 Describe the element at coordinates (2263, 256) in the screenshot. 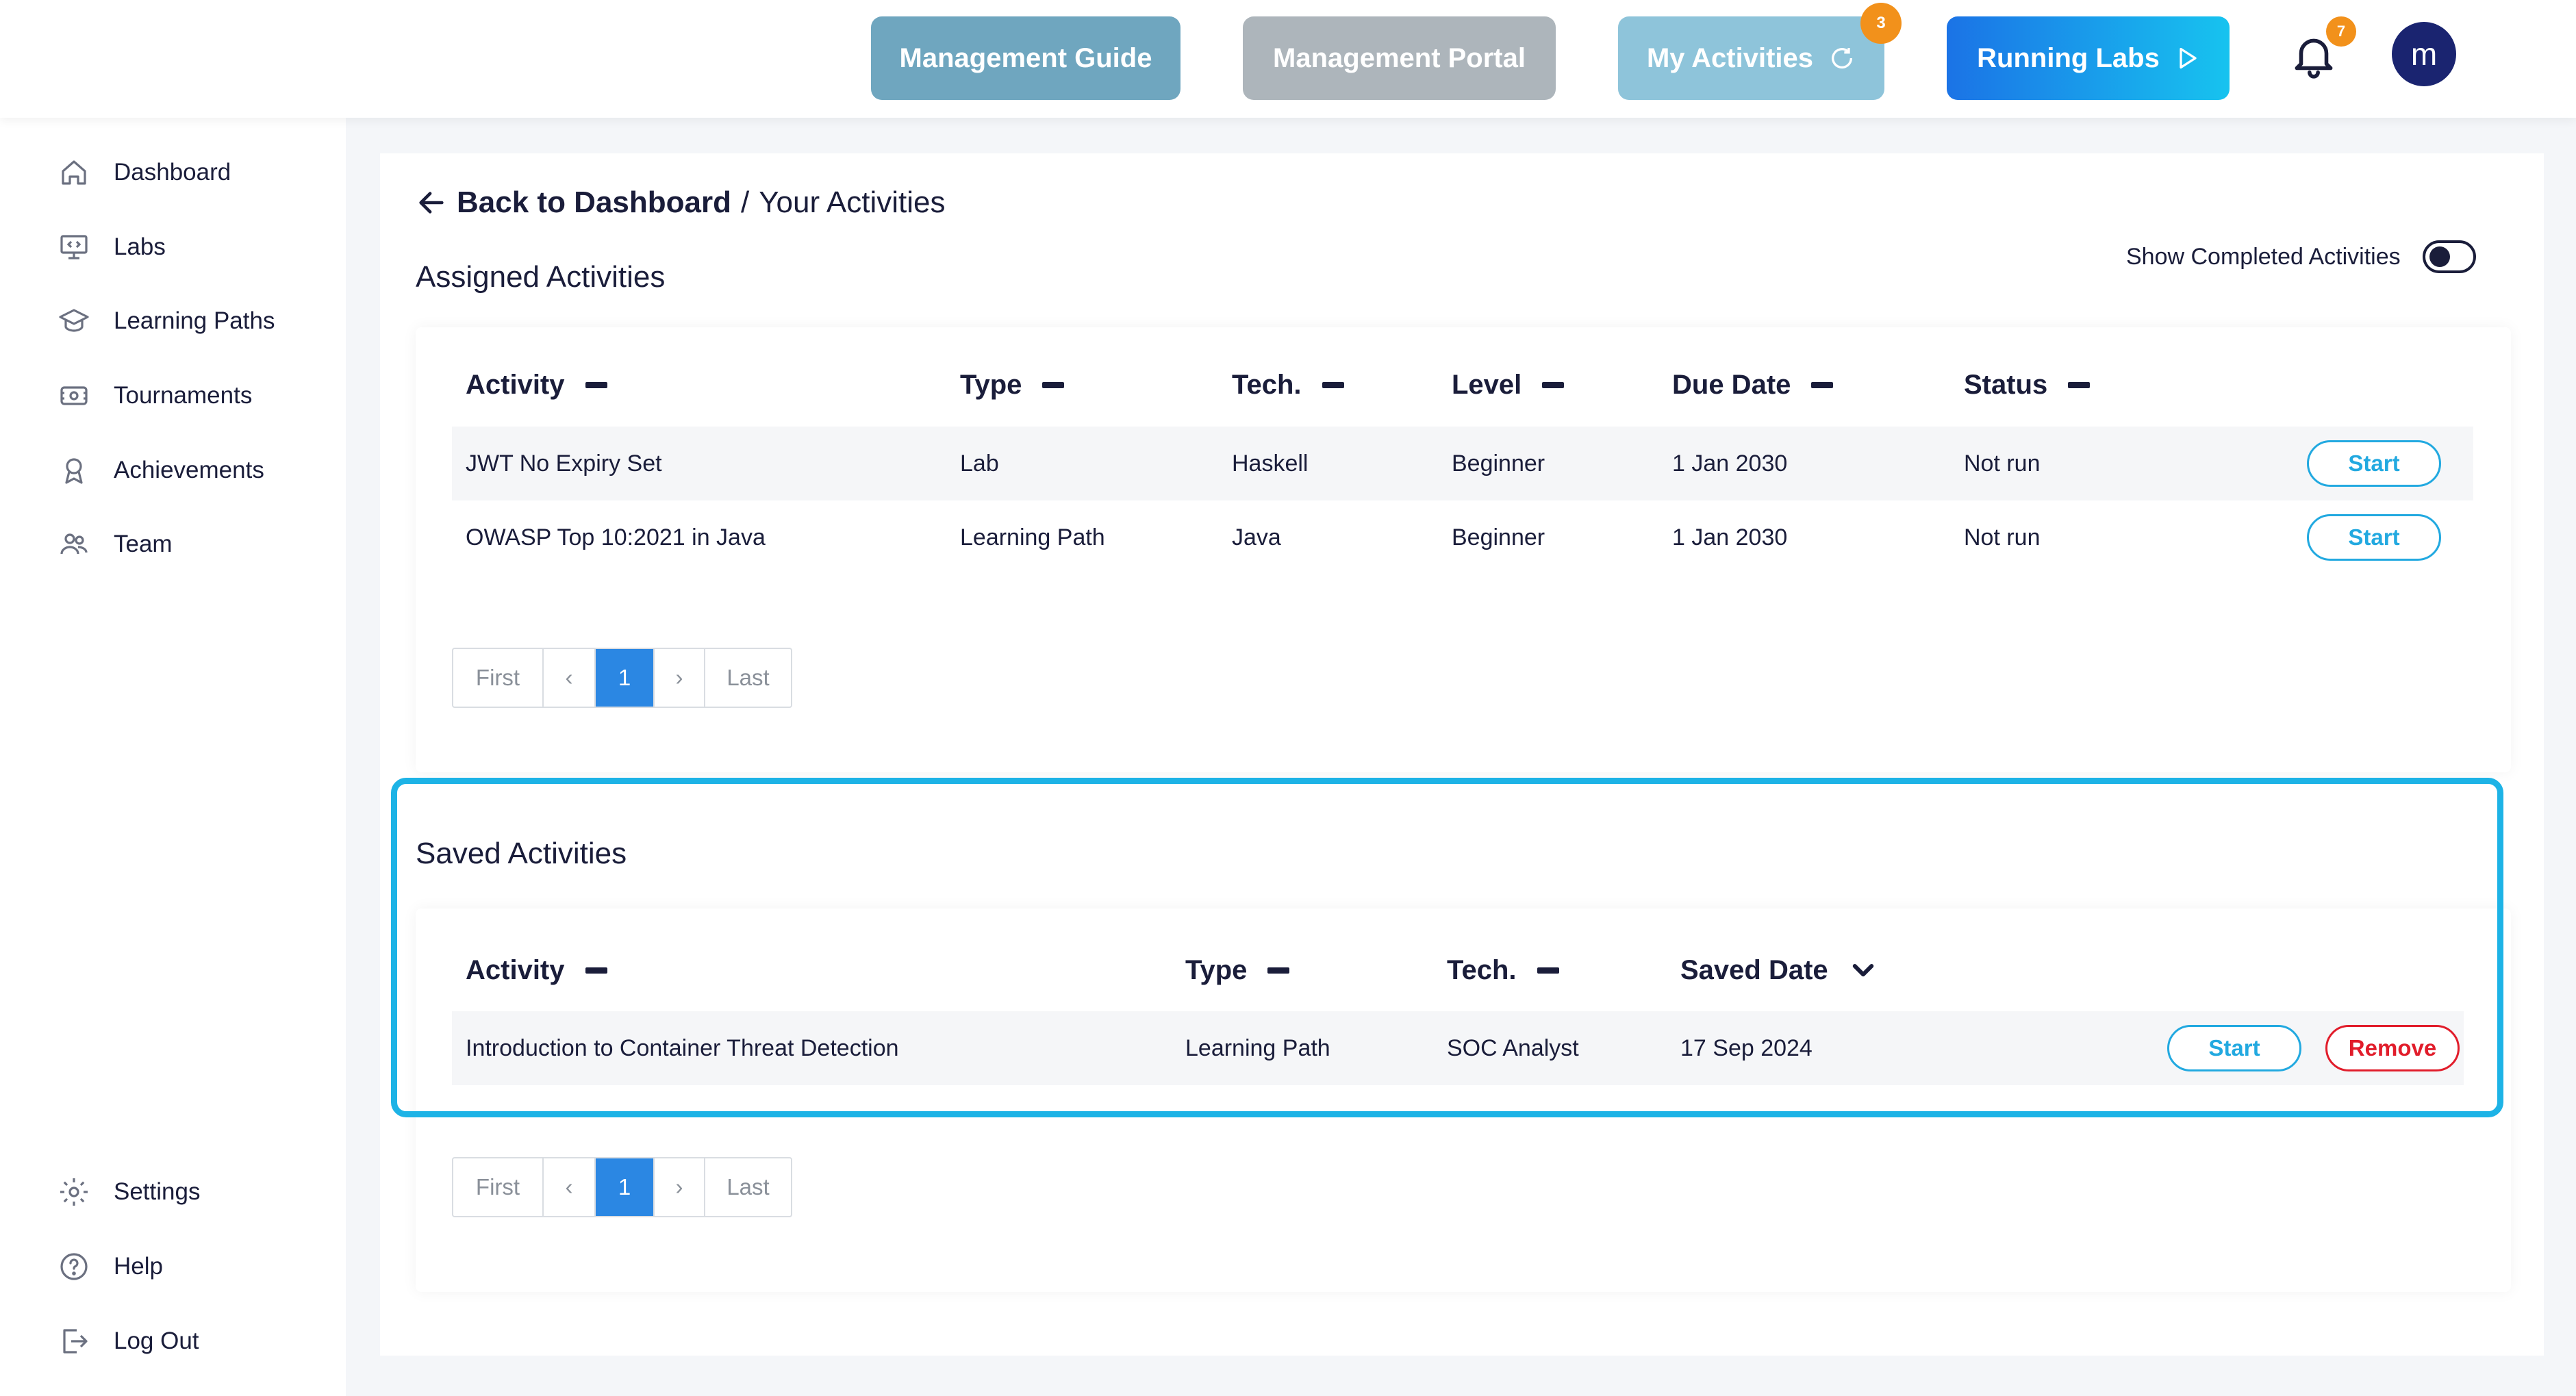

I see `show-completed-label: Show Completed Activities` at that location.